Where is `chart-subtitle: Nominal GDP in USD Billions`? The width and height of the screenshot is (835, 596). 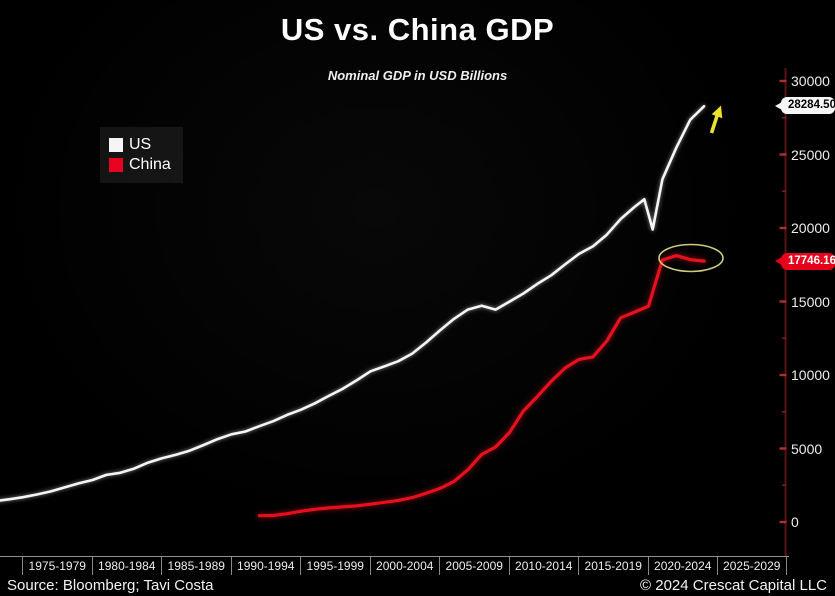
chart-subtitle: Nominal GDP in USD Billions is located at coordinates (417, 75).